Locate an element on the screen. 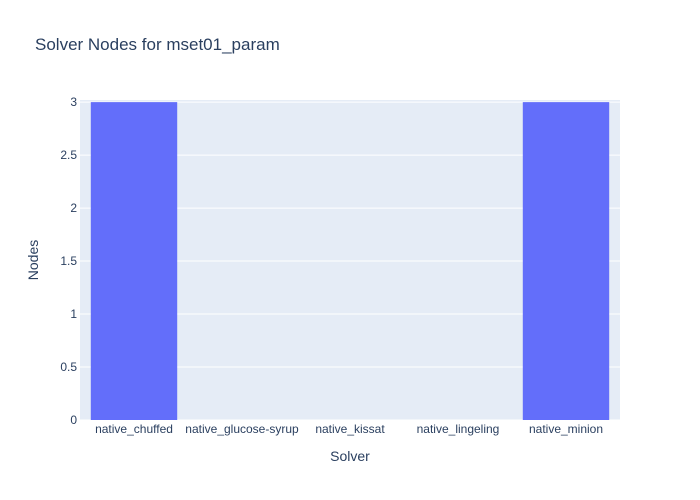  x-tick-label: native_kissat is located at coordinates (350, 429).